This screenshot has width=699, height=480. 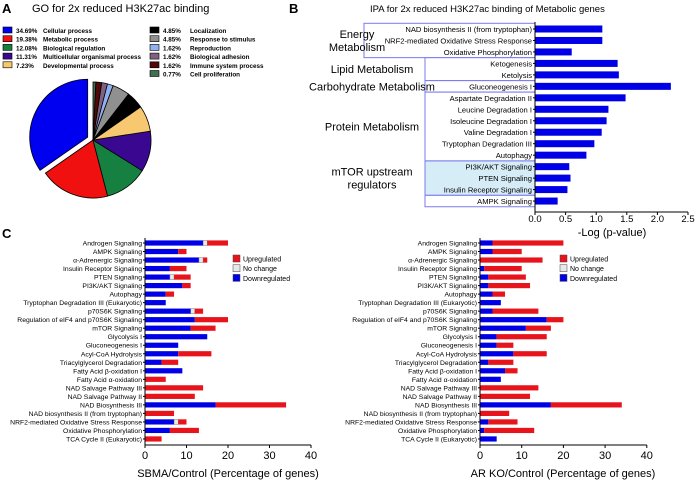 I want to click on legend-percent: 0.77%, so click(x=172, y=75).